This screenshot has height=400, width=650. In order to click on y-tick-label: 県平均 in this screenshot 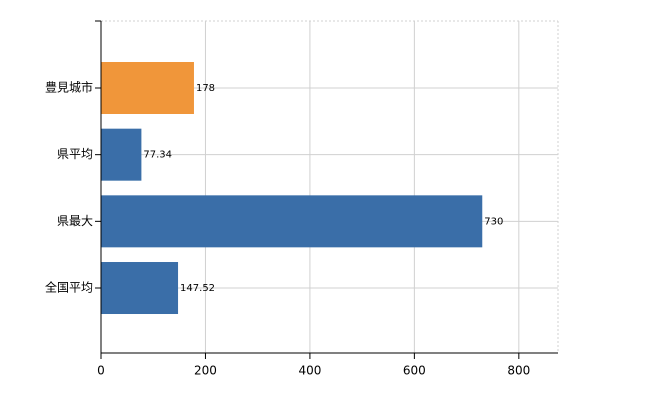, I will do `click(75, 154)`.